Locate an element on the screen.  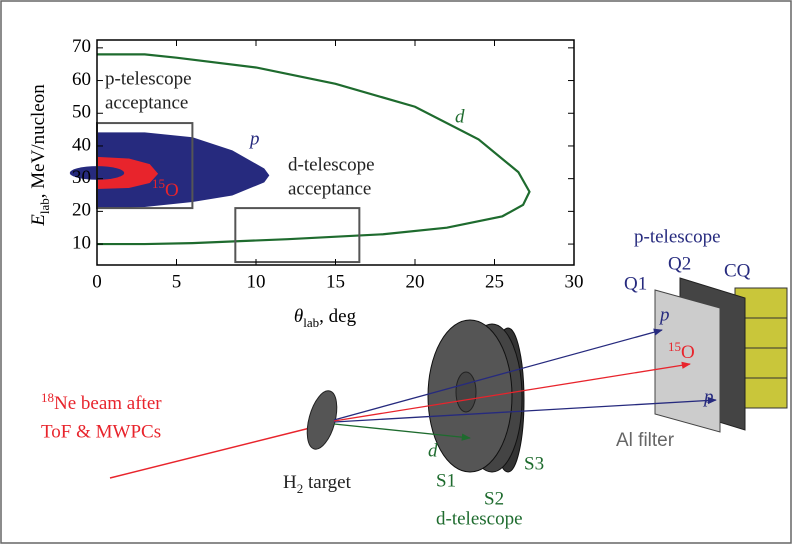
target-symbol: H is located at coordinates (290, 482).